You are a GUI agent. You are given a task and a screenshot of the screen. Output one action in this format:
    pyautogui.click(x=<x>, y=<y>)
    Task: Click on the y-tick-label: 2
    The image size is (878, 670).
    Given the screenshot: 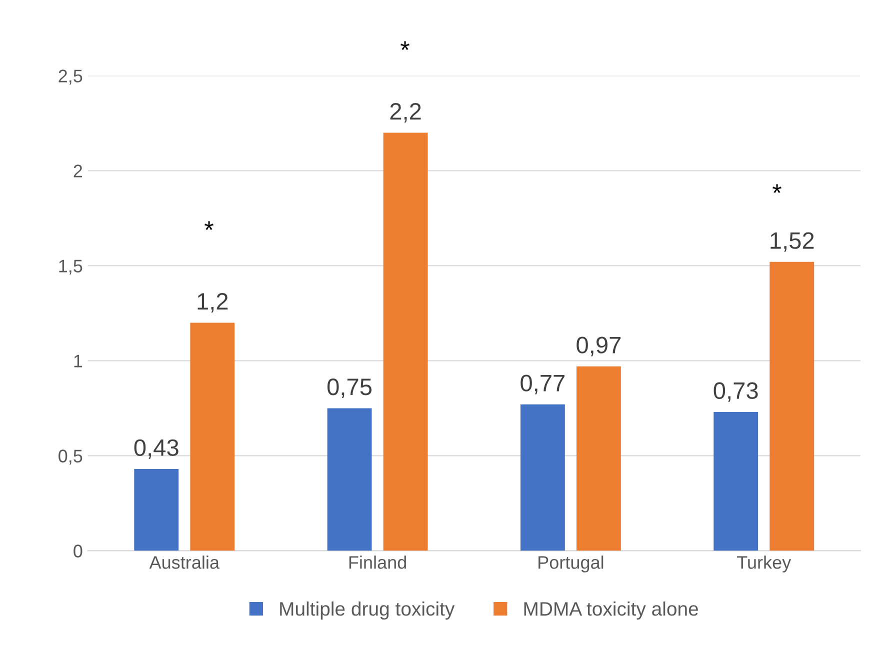 What is the action you would take?
    pyautogui.click(x=78, y=171)
    